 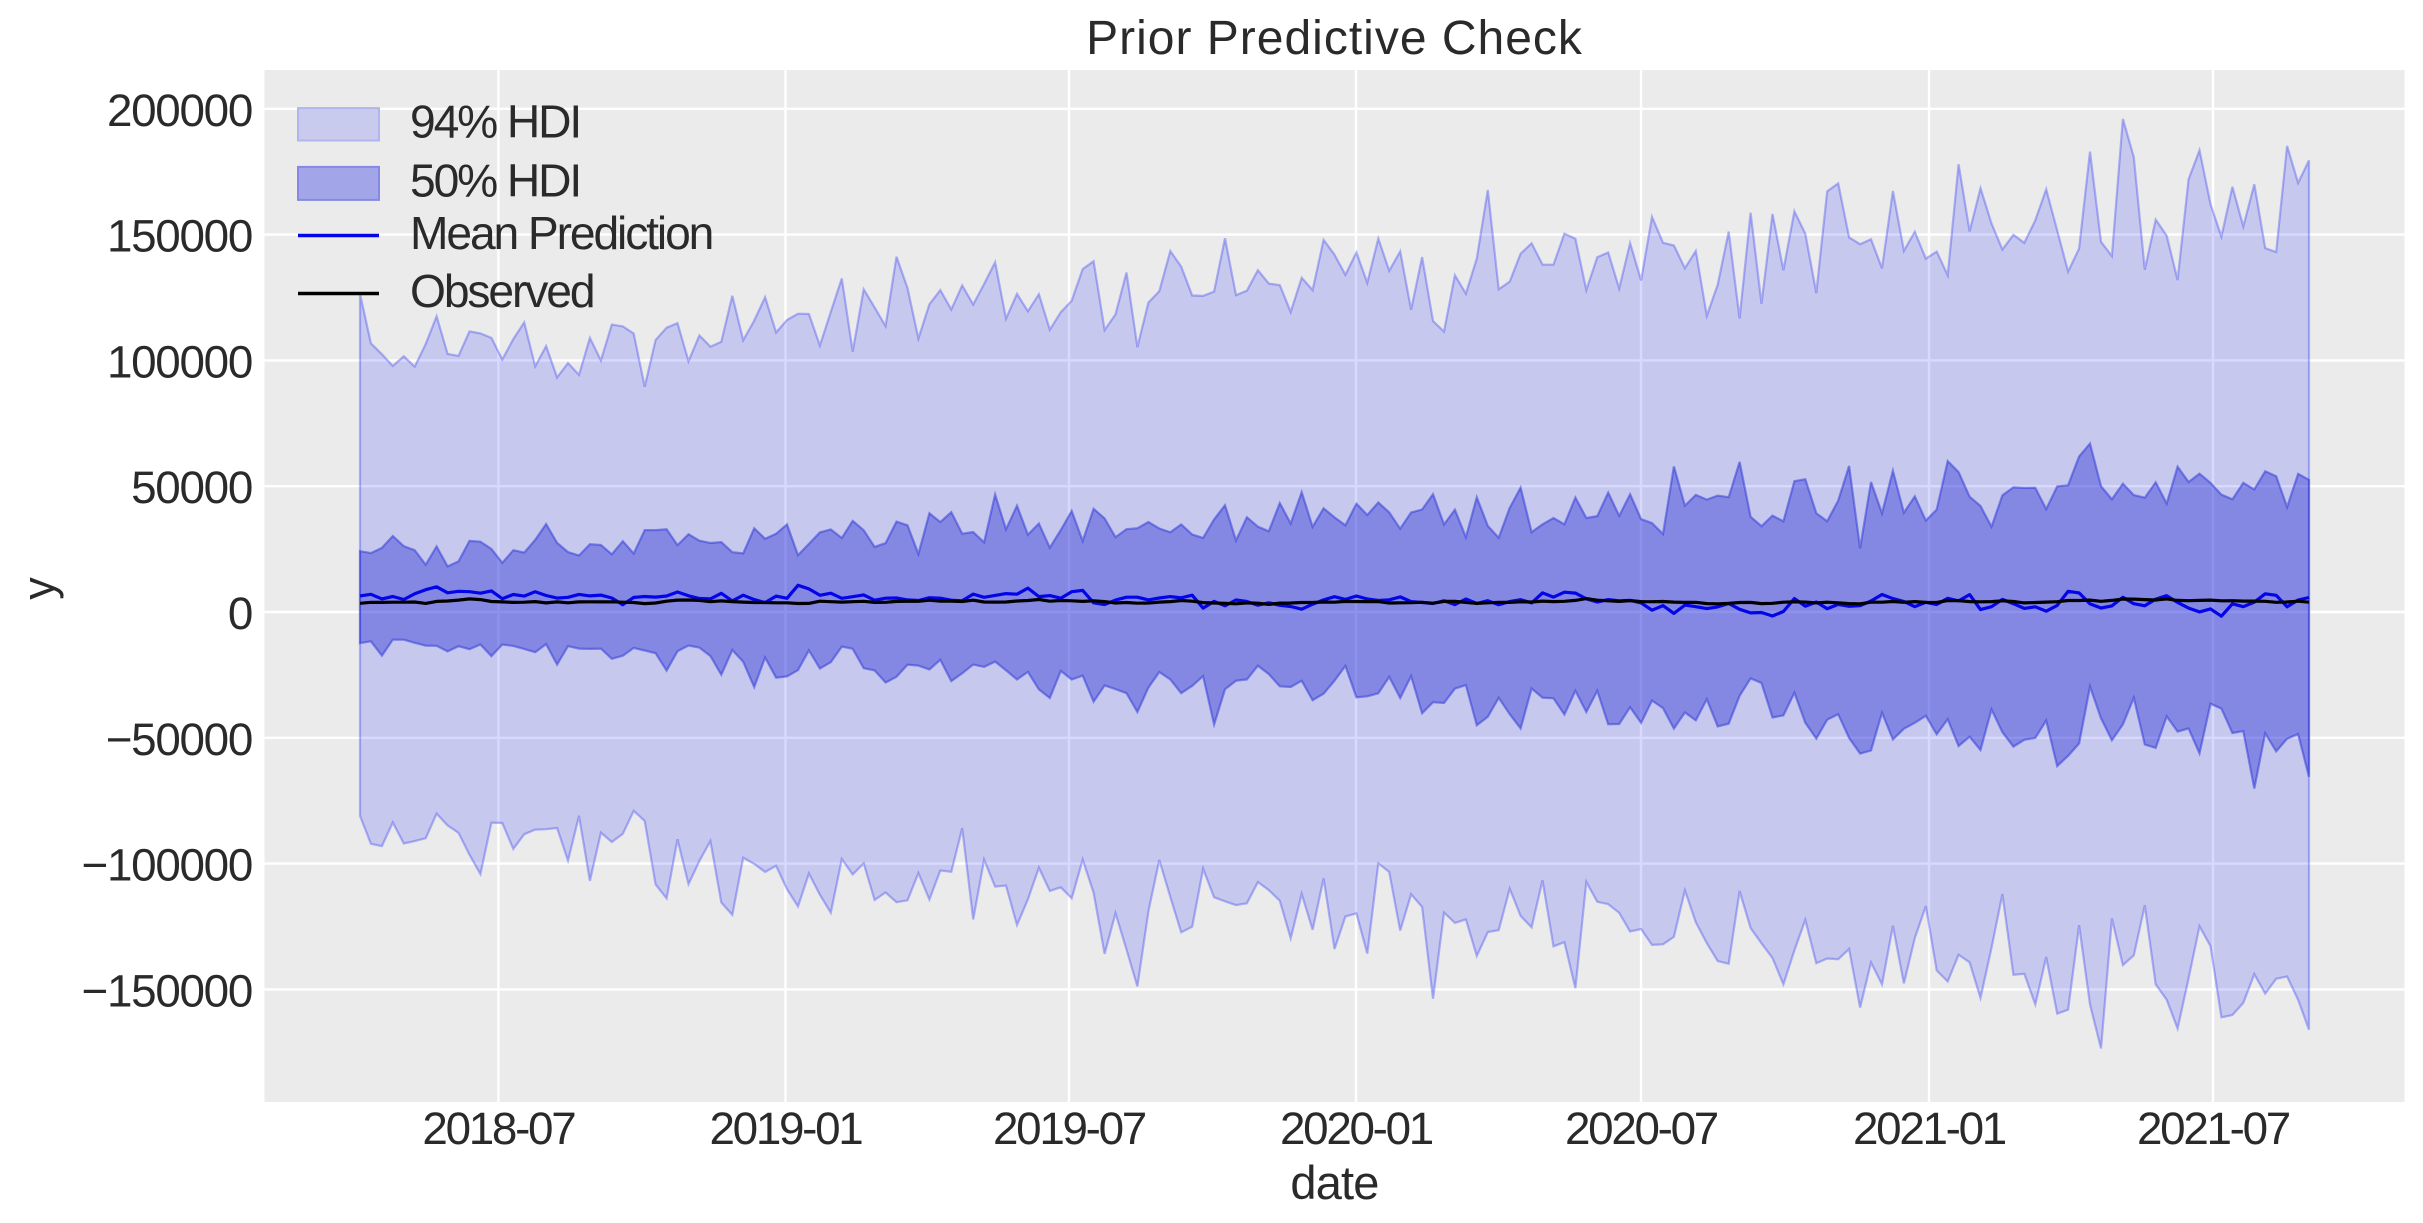 I want to click on svg-text: 2020-07, so click(x=1641, y=1128).